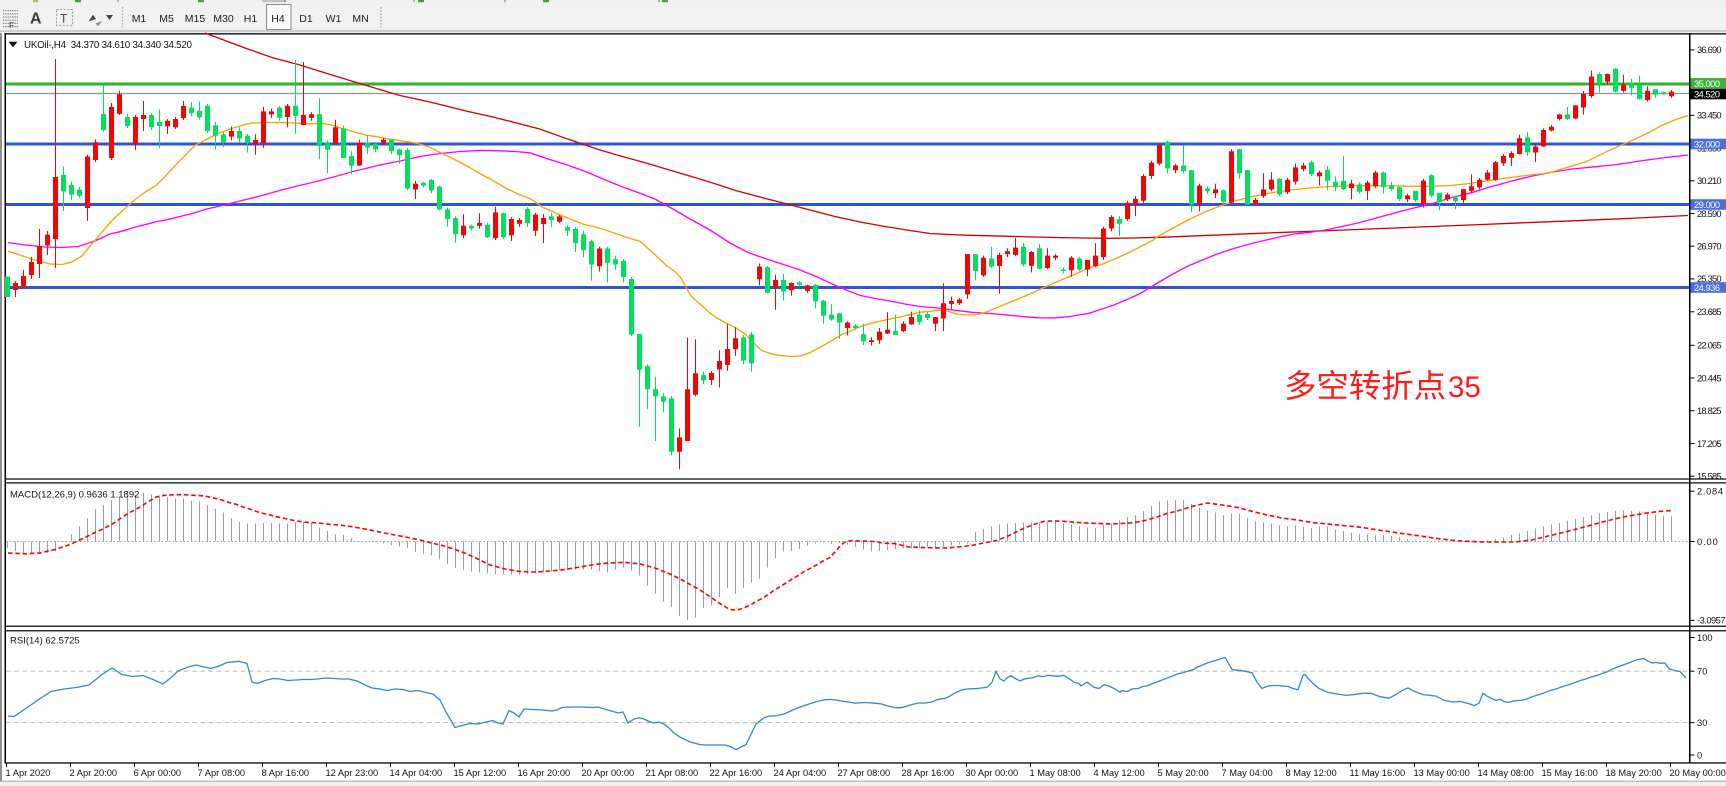 Image resolution: width=1726 pixels, height=786 pixels. What do you see at coordinates (992, 773) in the screenshot?
I see `svg-text: 30 Apr 00:00` at bounding box center [992, 773].